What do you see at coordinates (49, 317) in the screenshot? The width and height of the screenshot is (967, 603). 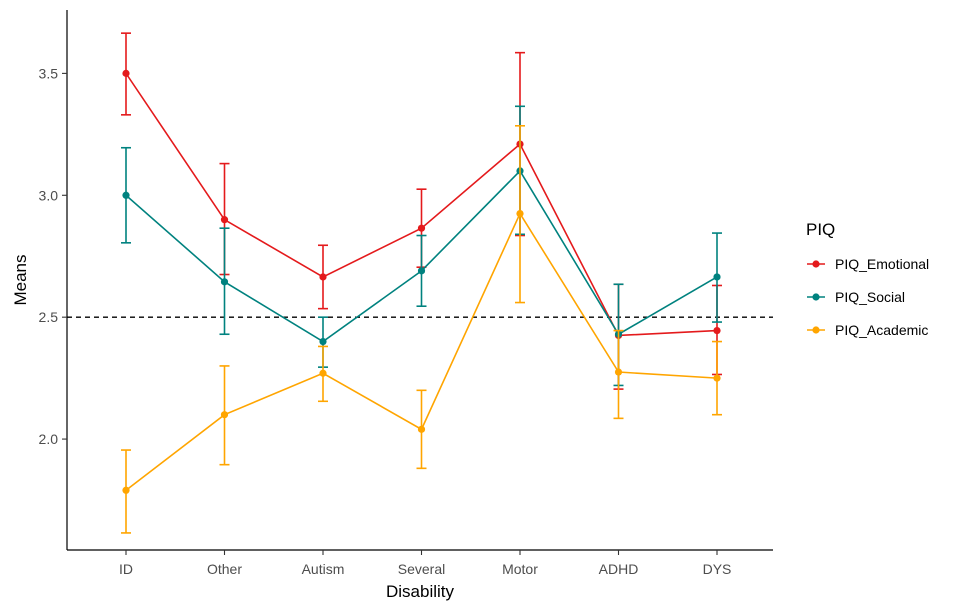 I see `y-tick-label: 2.5` at bounding box center [49, 317].